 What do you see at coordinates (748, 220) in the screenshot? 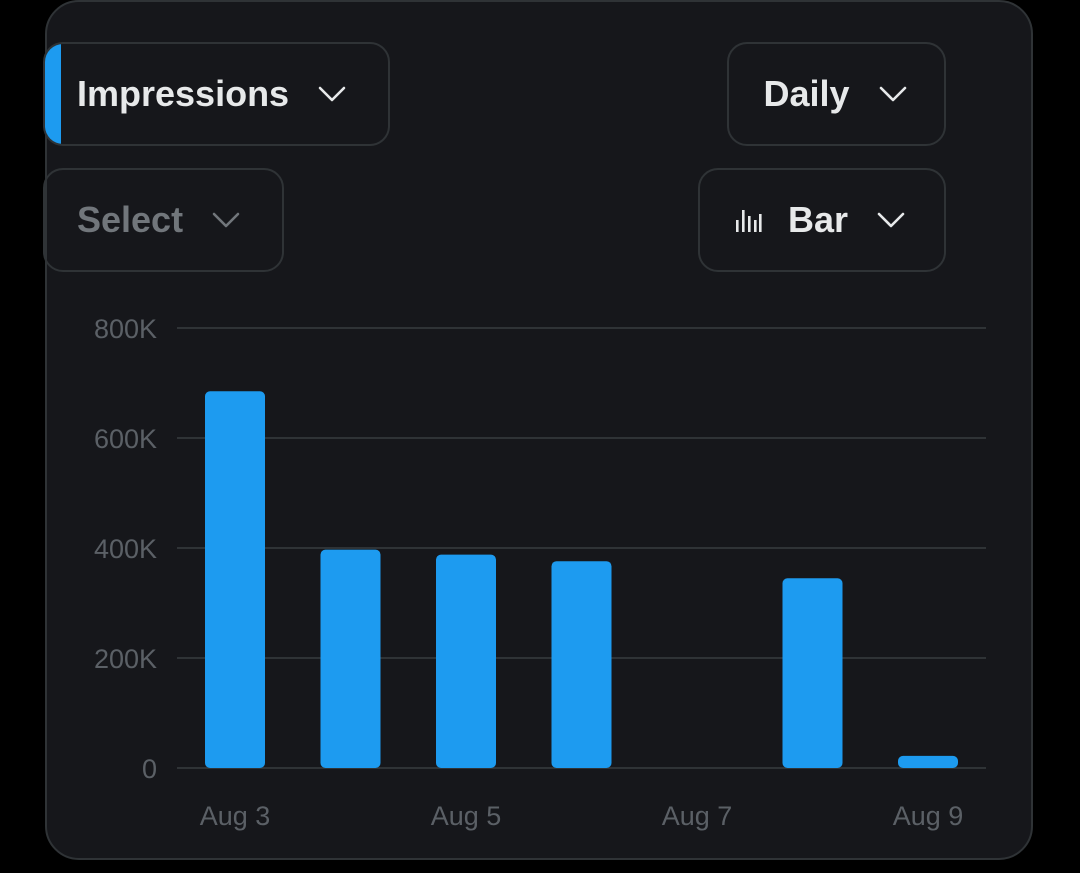
I see `bar-chart-icon` at bounding box center [748, 220].